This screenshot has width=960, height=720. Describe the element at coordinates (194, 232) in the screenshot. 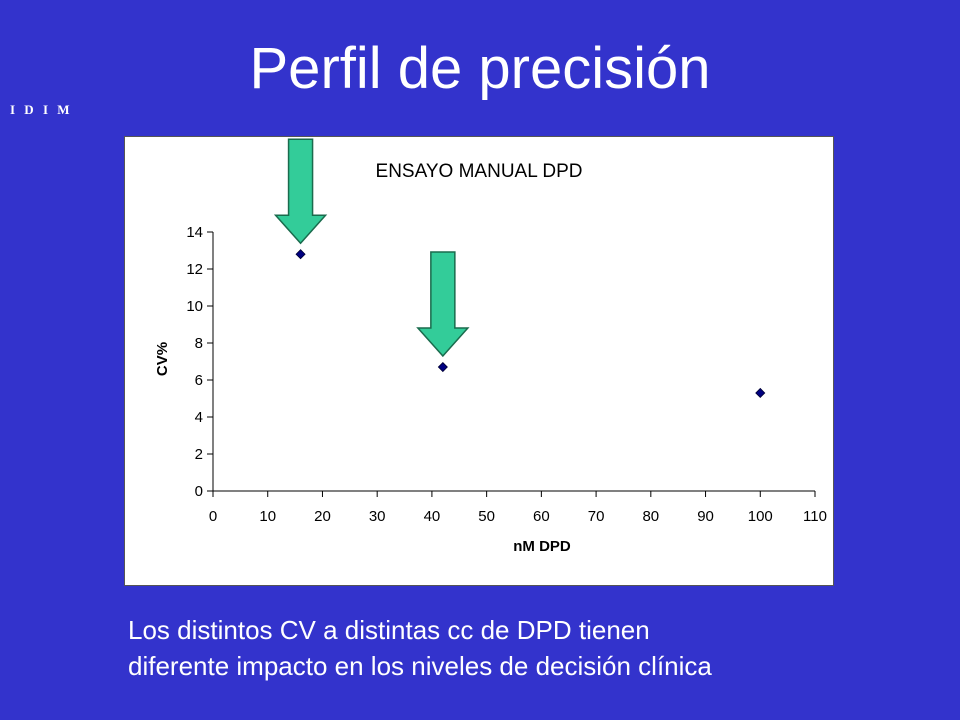

I see `y-tick-label: 14` at that location.